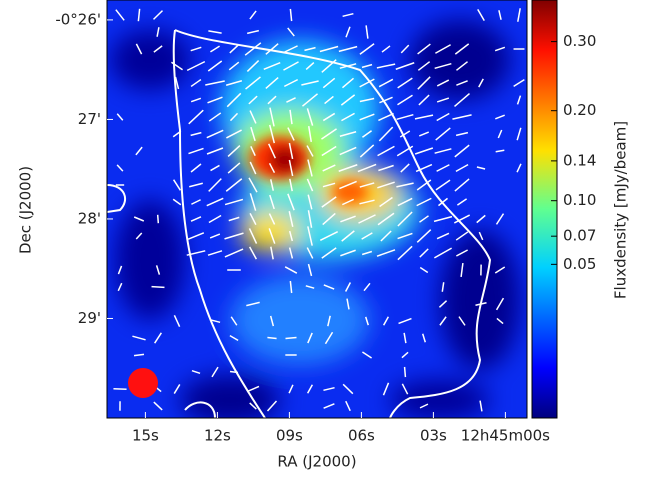  What do you see at coordinates (579, 110) in the screenshot?
I see `colorbar-tick-label: 0.20` at bounding box center [579, 110].